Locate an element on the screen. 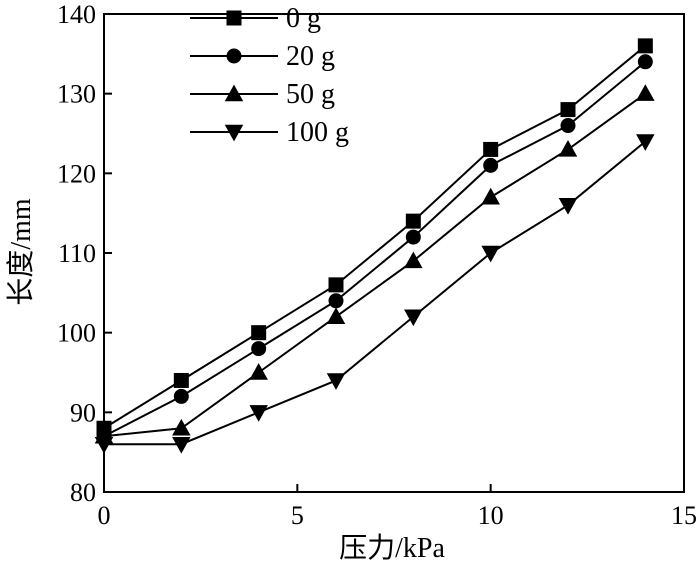 The width and height of the screenshot is (700, 563). legend-label: 0 g is located at coordinates (303, 18).